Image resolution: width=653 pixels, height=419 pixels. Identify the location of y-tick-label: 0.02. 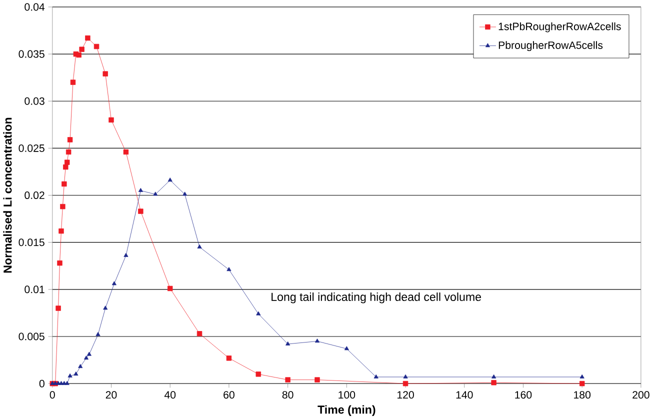
(34, 195).